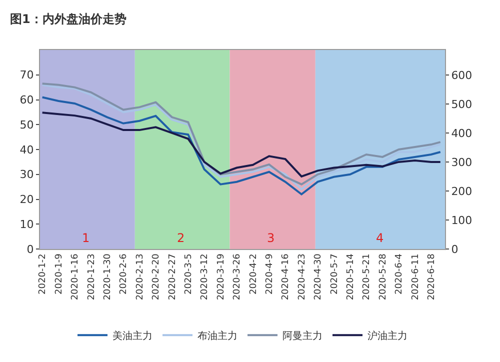  I want to click on x-tick-label: 2020-4-16, so click(286, 276).